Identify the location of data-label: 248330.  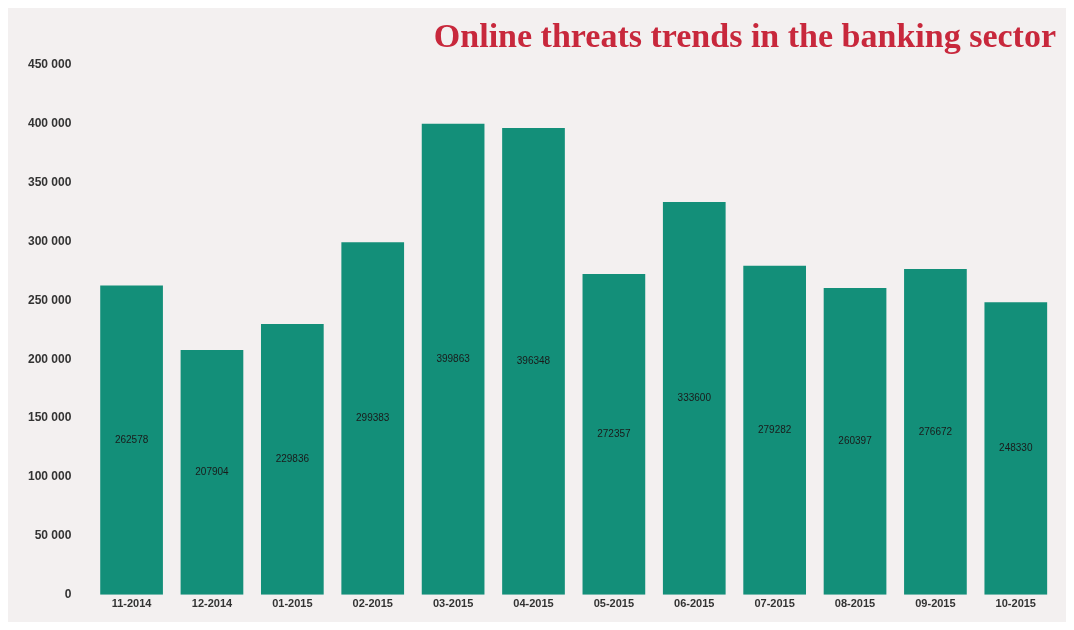
(1016, 448).